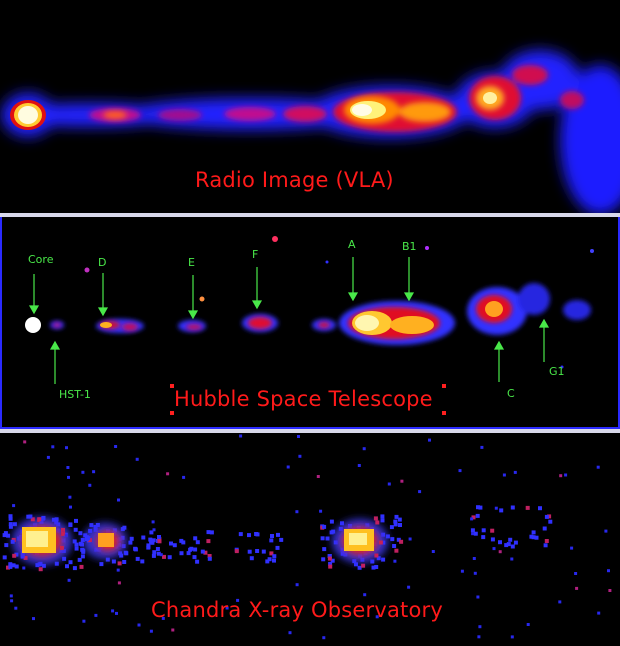  Describe the element at coordinates (557, 371) in the screenshot. I see `label-g1: G1` at that location.